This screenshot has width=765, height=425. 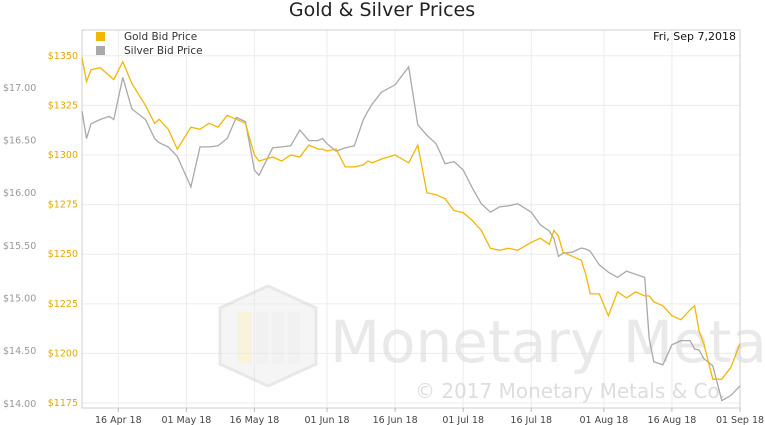 I want to click on y-left-tick-label: $1175, so click(x=63, y=403).